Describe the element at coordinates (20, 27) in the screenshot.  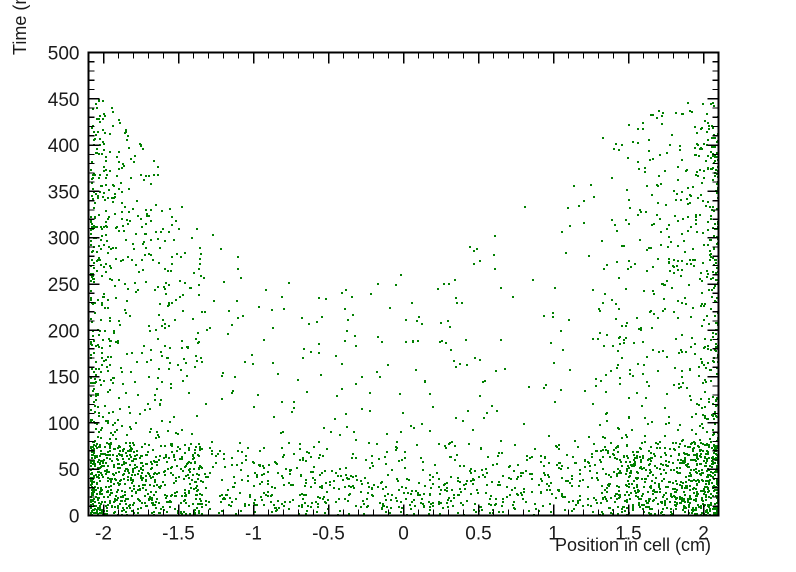
I see `y-axis-title: Time (ns)` at that location.